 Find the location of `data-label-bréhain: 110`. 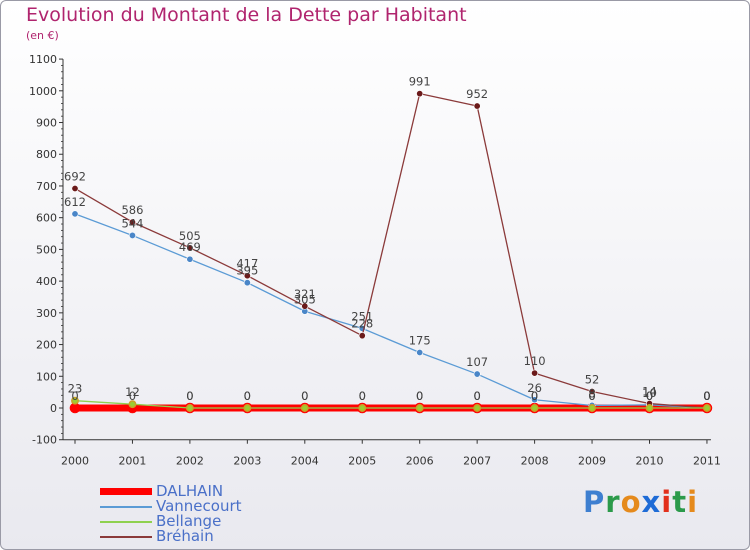

data-label-bréhain: 110 is located at coordinates (535, 361).